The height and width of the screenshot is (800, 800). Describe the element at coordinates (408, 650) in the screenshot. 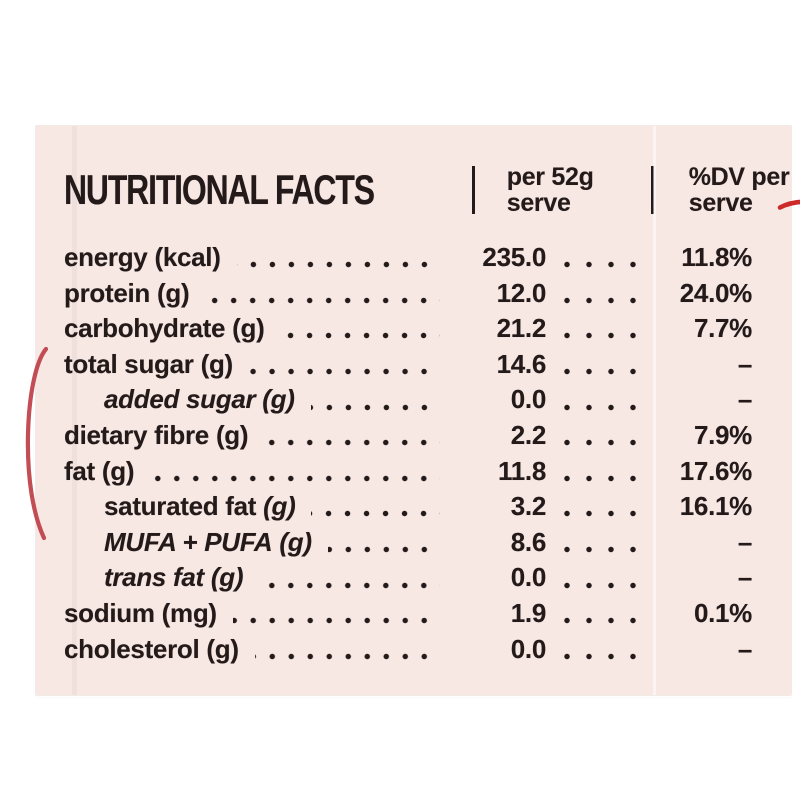

I see `table-row: cholesterol (g) 0.0 –` at that location.